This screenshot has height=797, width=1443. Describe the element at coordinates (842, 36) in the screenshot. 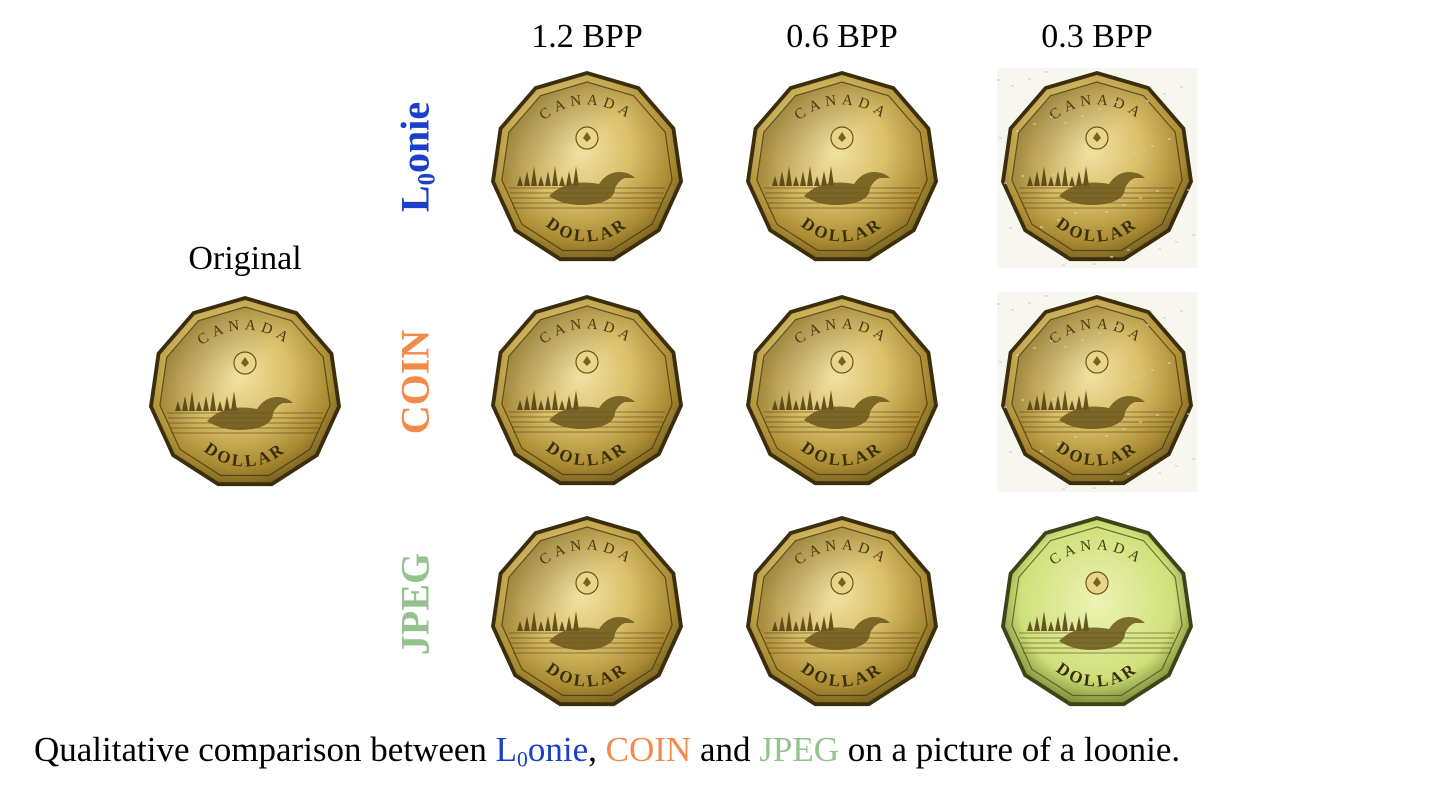

I see `column-header-2: 0.6 BPP` at that location.